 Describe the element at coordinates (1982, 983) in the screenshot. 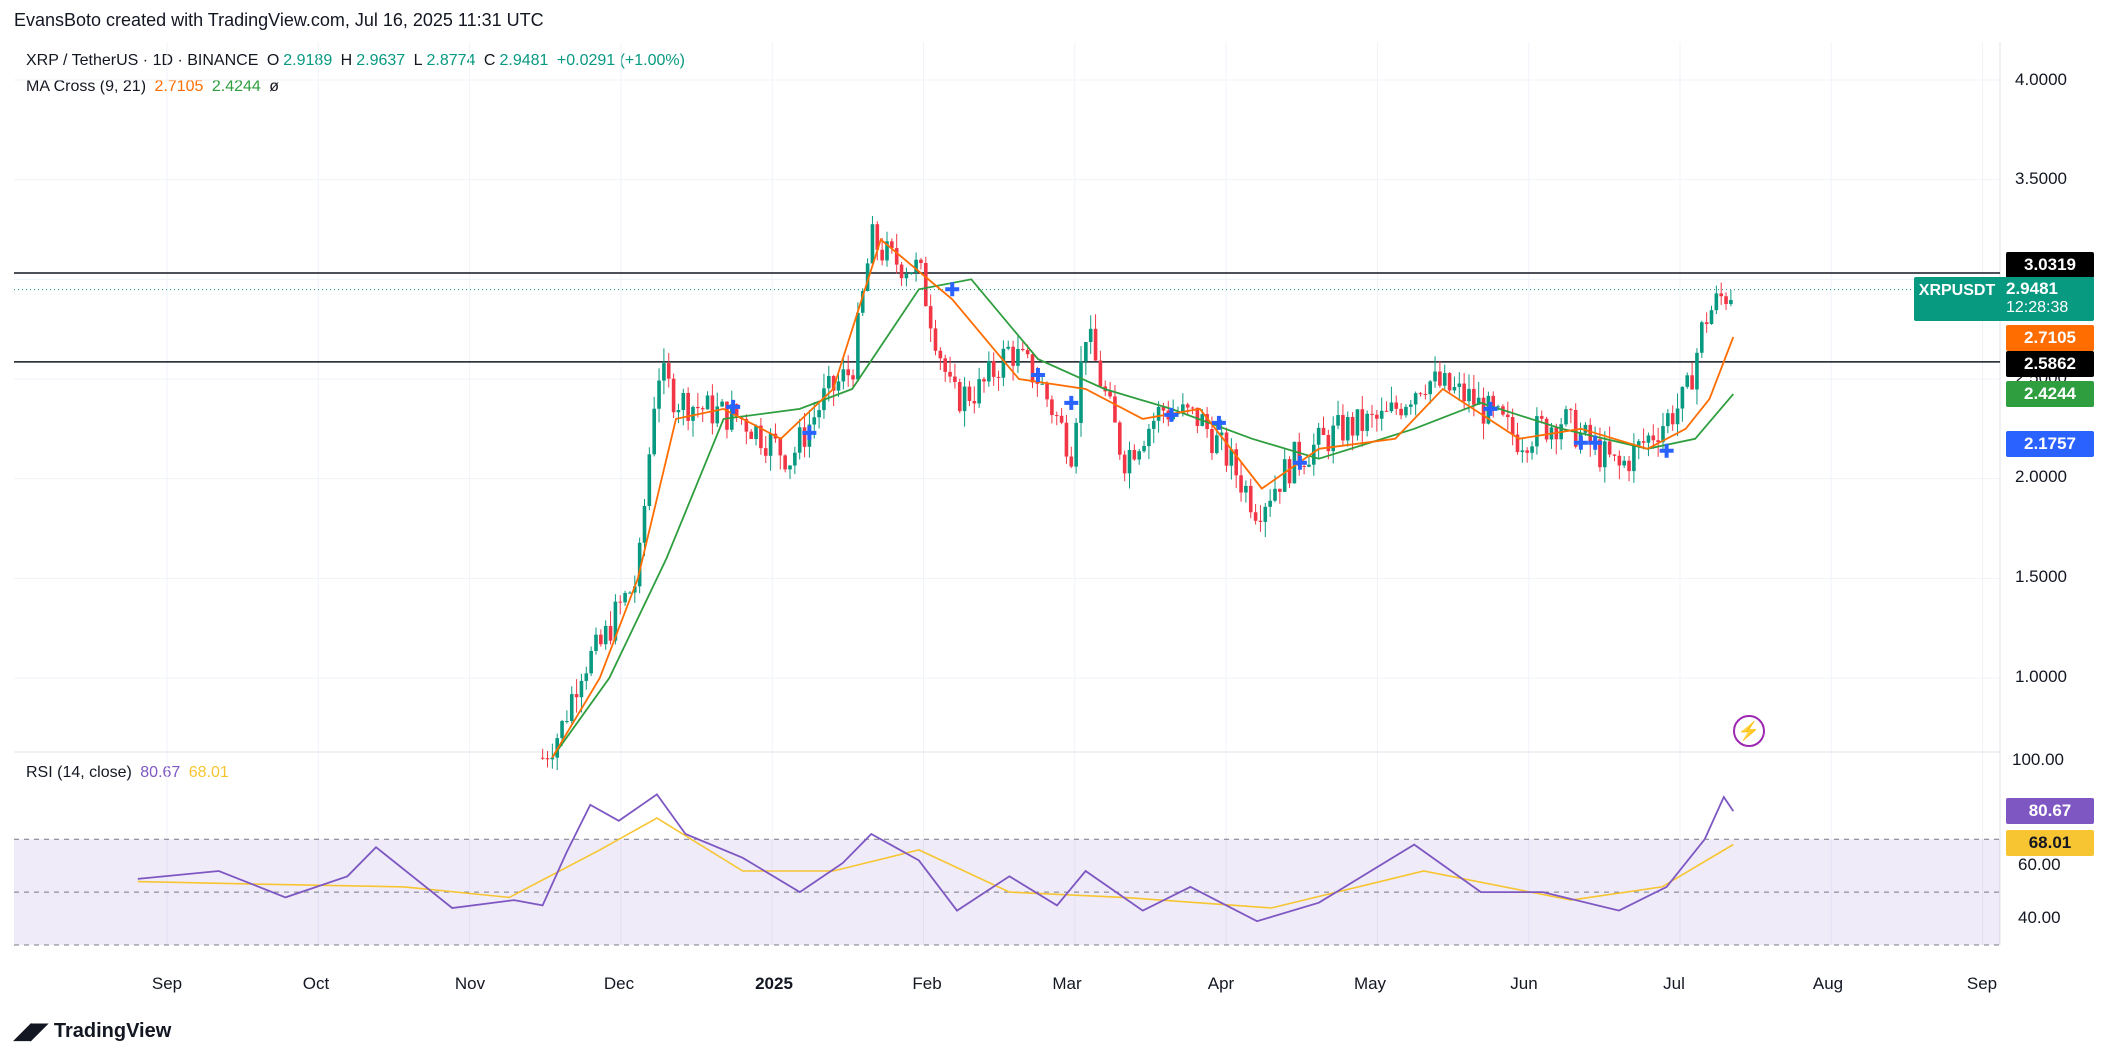

I see `x-axis-label: Sep` at that location.